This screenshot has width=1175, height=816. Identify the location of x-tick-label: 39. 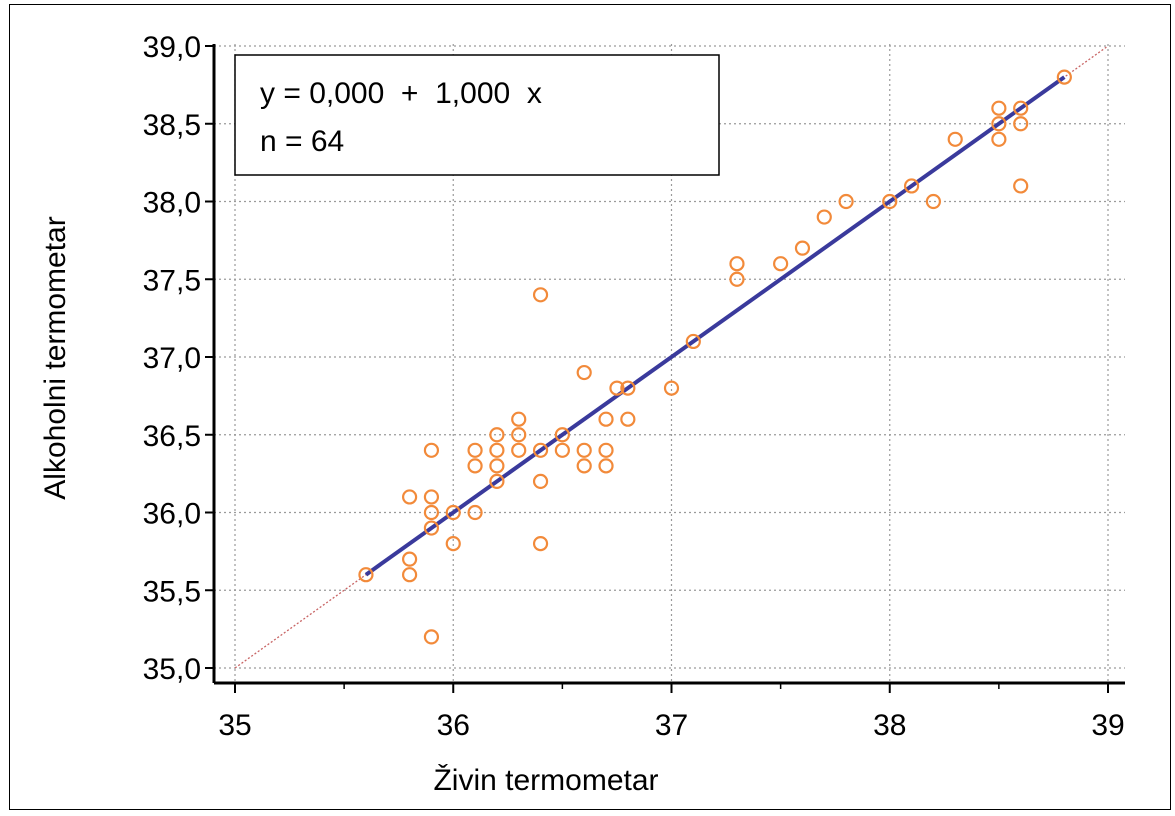
(1107, 725).